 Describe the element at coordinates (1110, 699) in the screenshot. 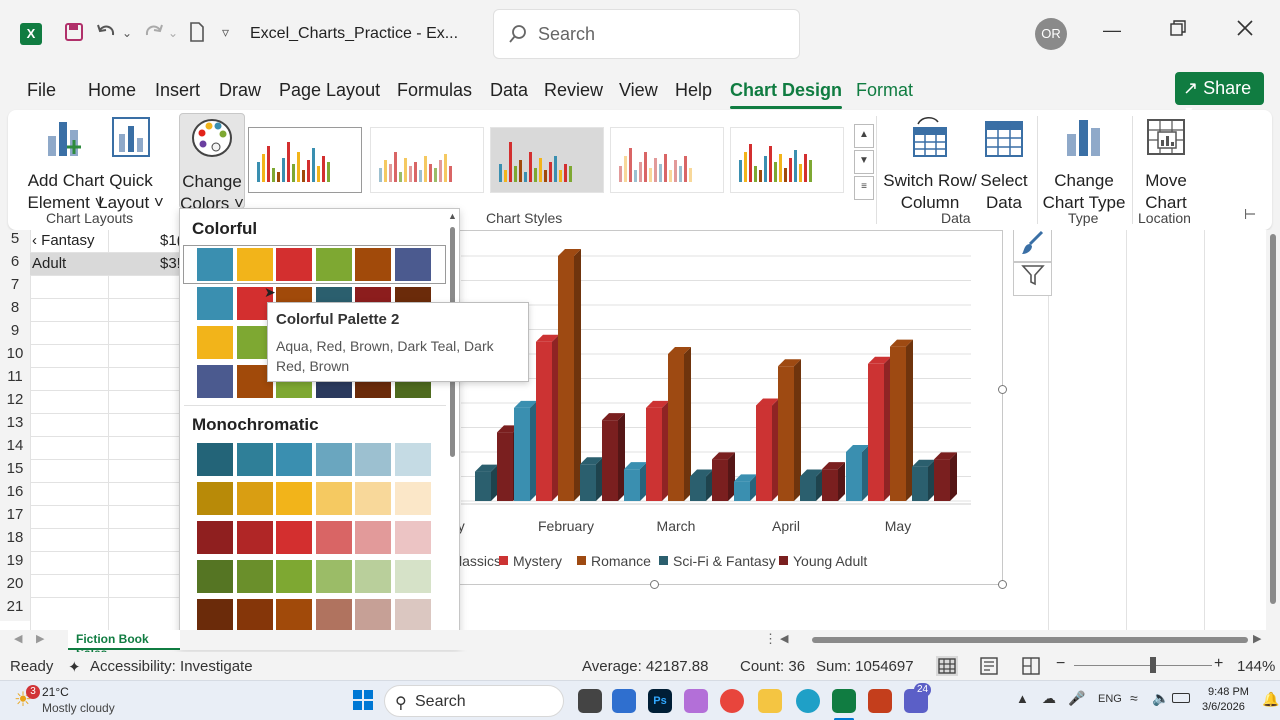

I see `language-indicator: ENG` at that location.